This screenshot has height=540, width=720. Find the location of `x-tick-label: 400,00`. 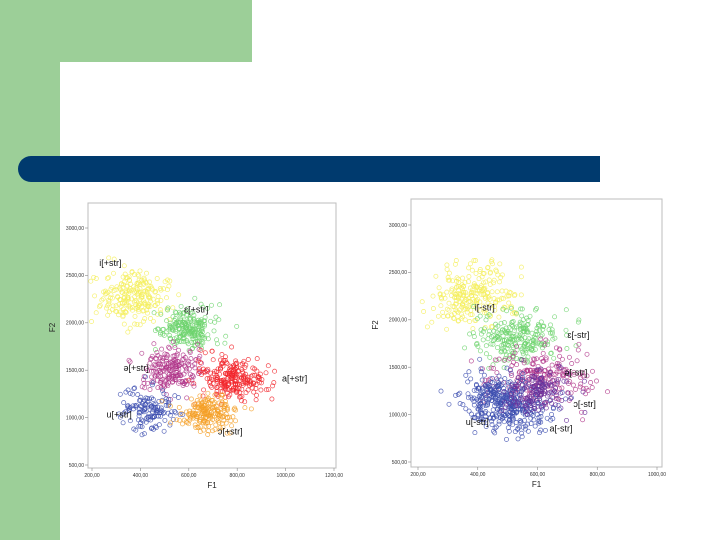

x-tick-label: 400,00 is located at coordinates (141, 476).